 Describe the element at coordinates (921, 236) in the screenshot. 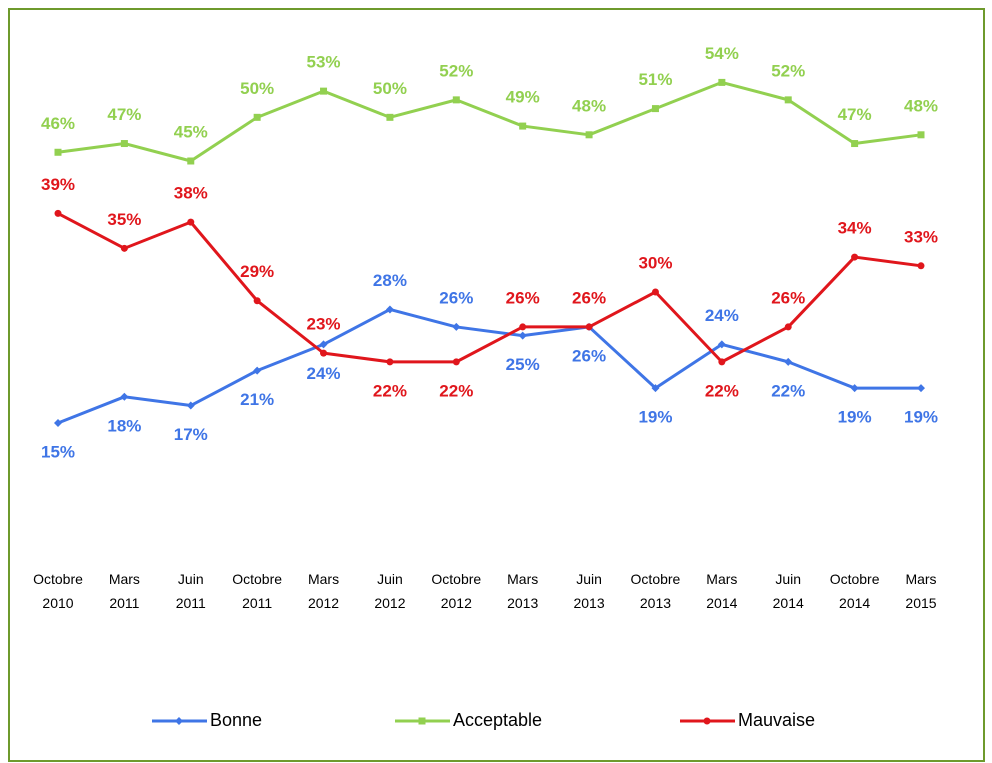

I see `data-label: 33%` at that location.